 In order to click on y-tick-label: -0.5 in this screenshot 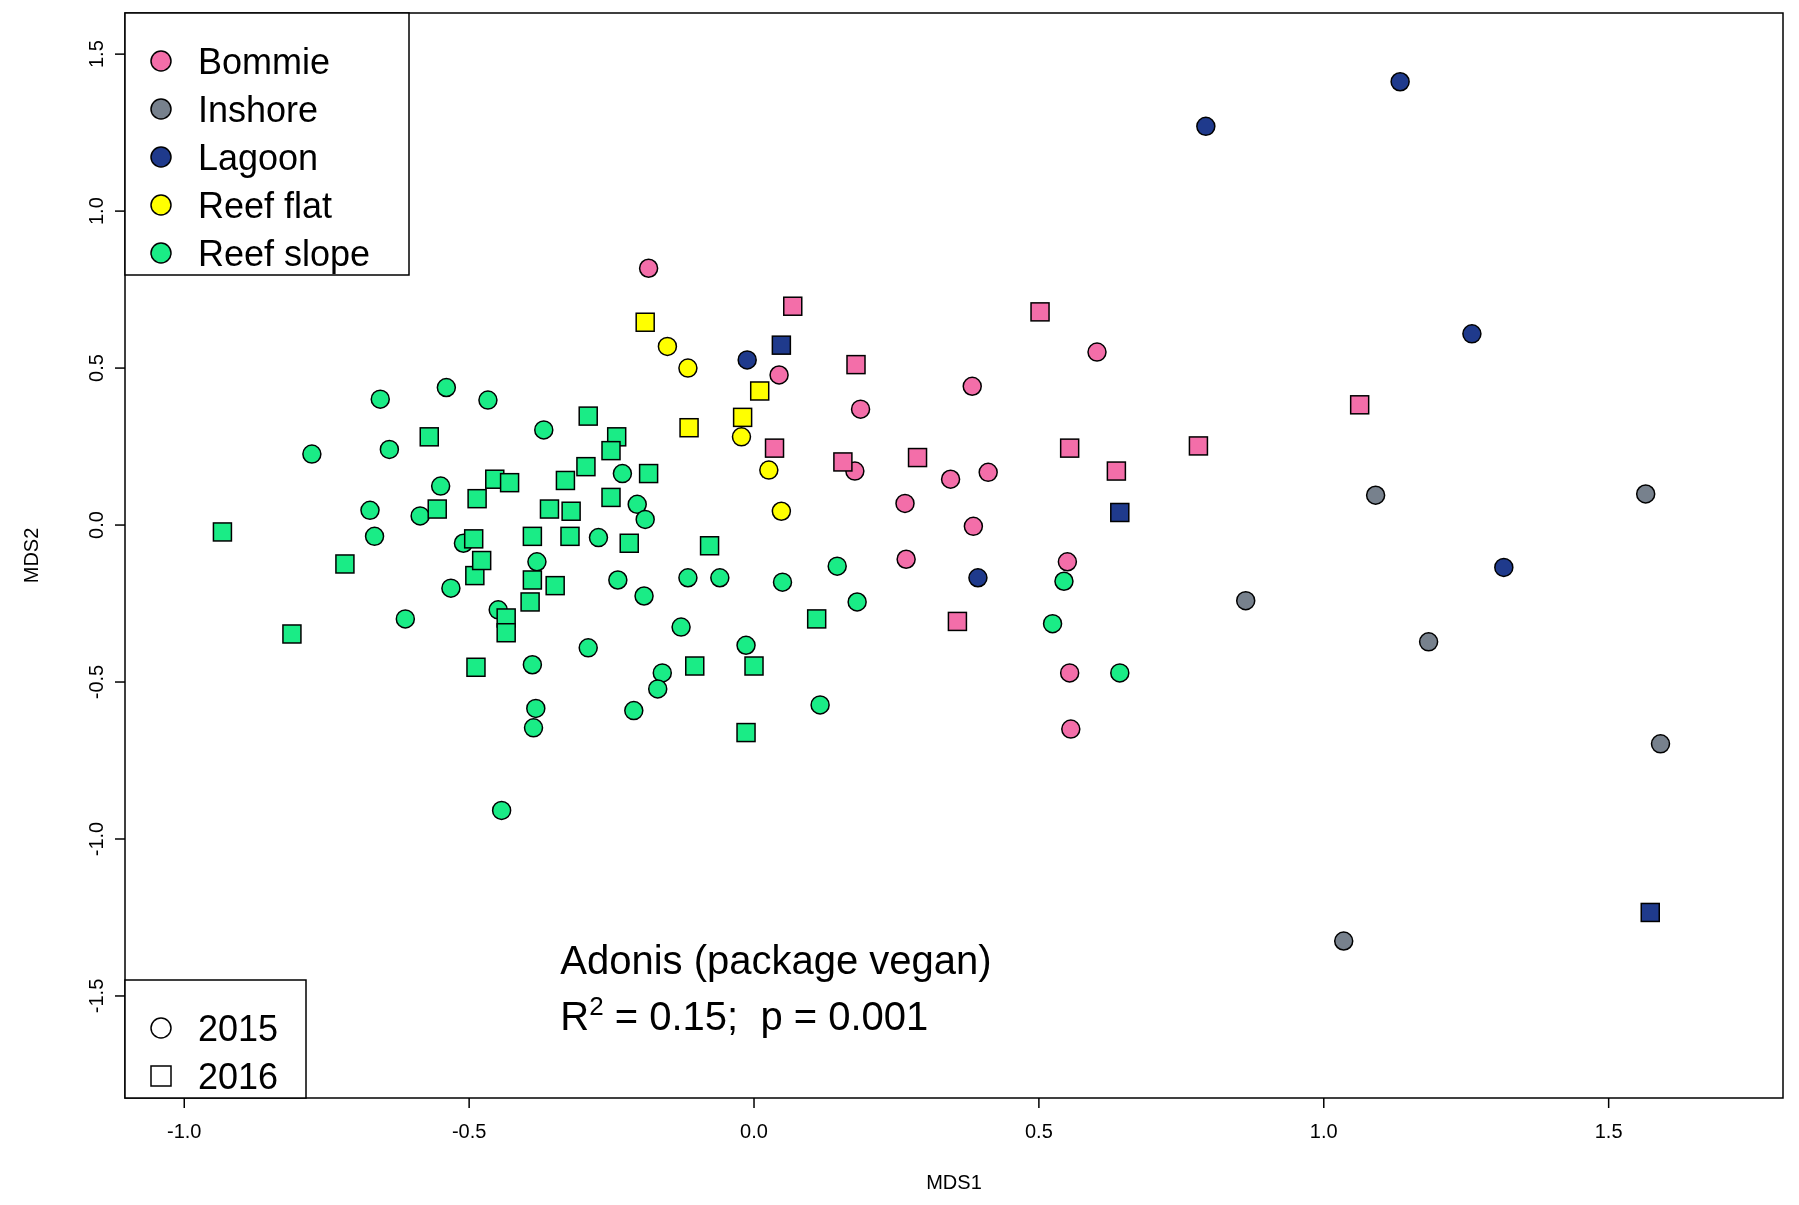, I will do `click(96, 682)`.